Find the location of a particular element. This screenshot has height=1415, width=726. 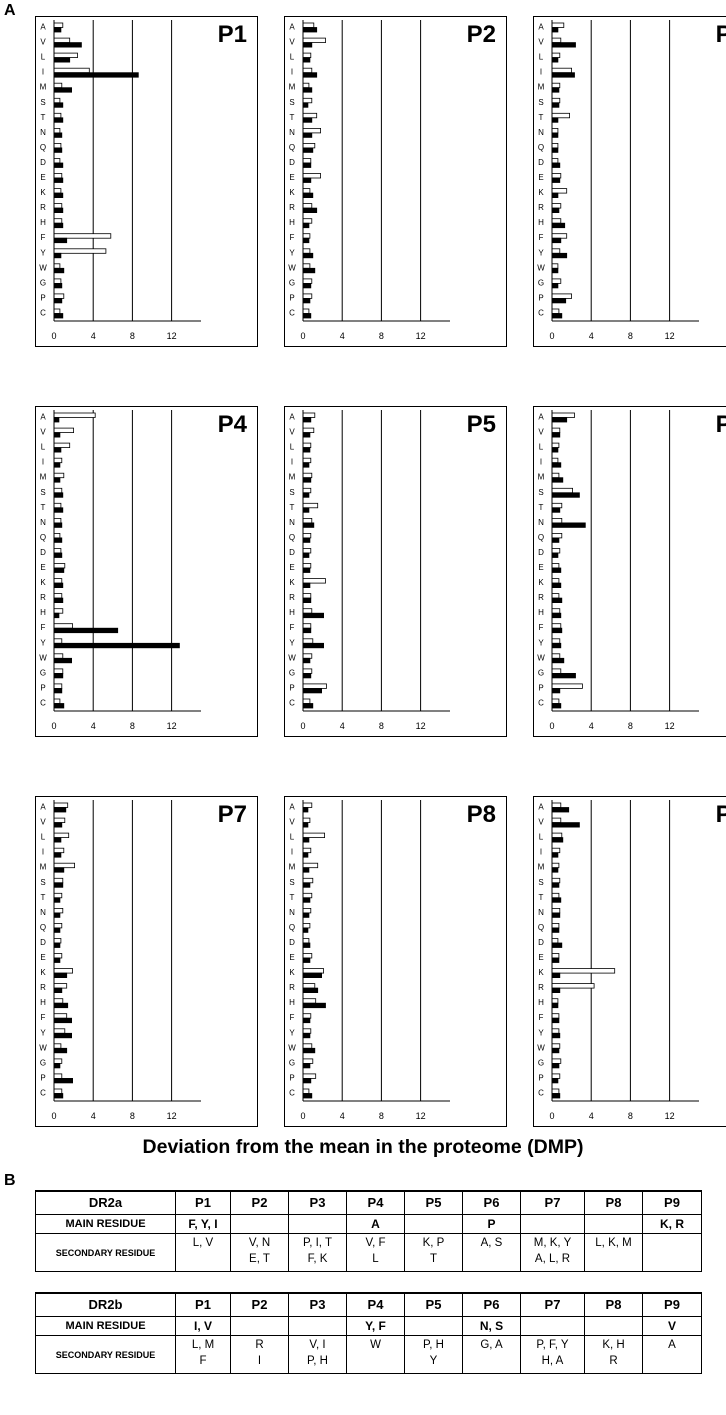

panel-title: P7 is located at coordinates (232, 814).